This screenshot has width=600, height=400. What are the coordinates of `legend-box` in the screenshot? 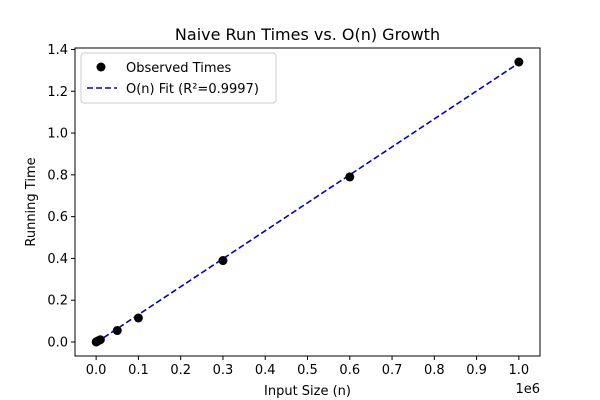 It's located at (178, 78).